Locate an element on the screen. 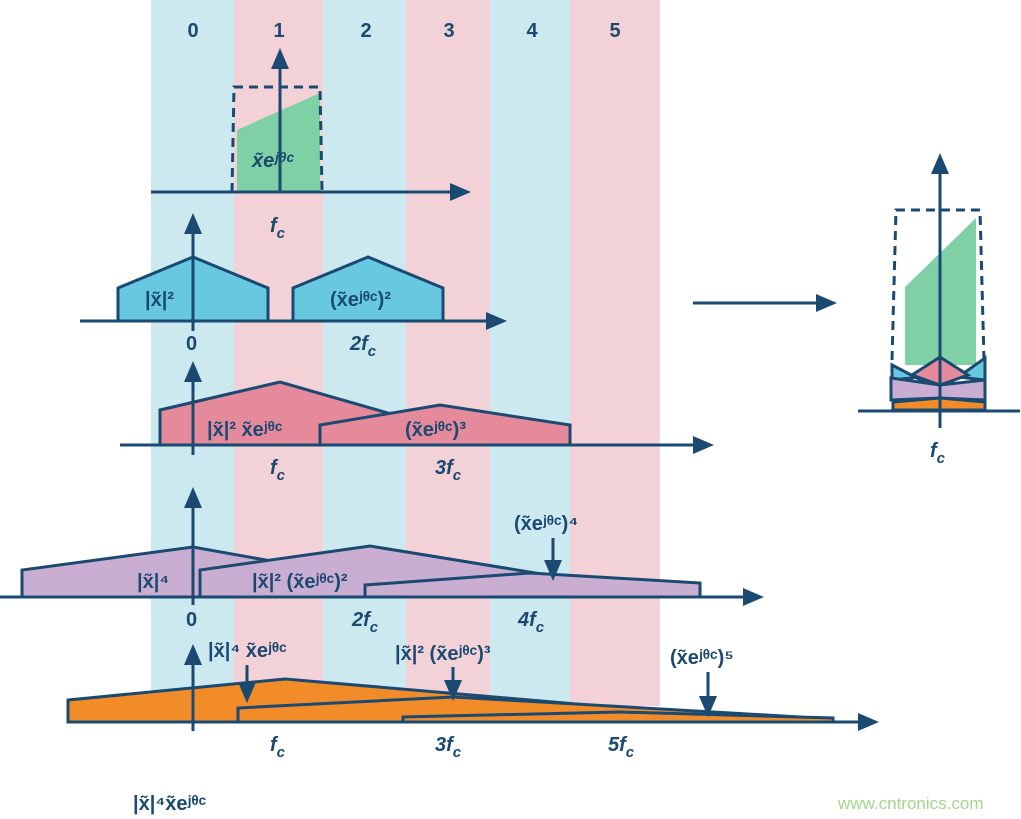  tick-label: 5fc is located at coordinates (621, 747).